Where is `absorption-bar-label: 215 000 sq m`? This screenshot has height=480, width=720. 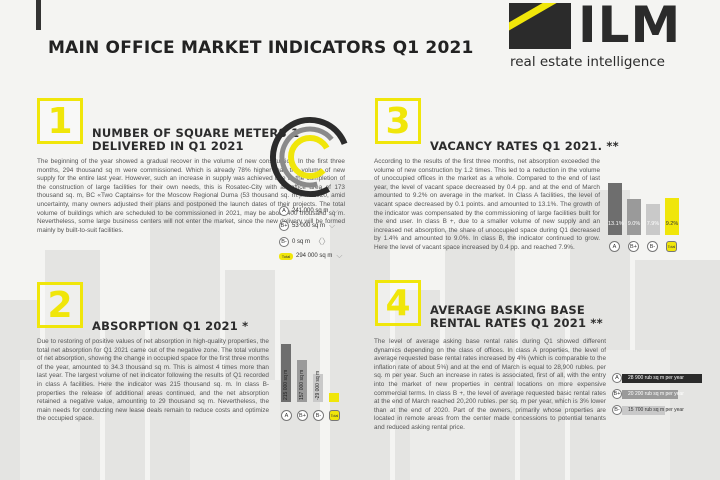
absorption-bar-label: 215 000 sq m is located at coordinates (286, 384).